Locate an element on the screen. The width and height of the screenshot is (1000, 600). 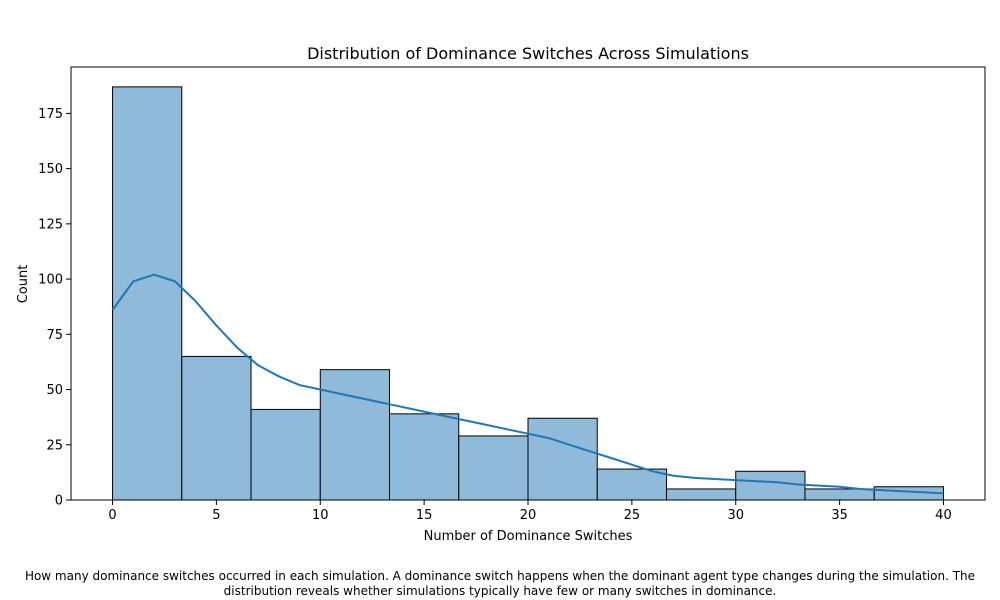
y-tick-label: 0 is located at coordinates (59, 501).